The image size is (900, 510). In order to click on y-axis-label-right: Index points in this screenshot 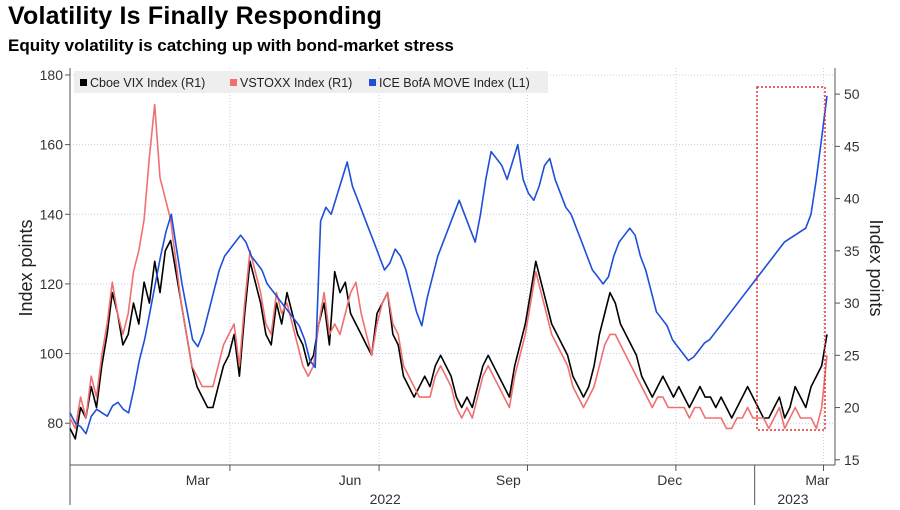, I will do `click(876, 267)`.